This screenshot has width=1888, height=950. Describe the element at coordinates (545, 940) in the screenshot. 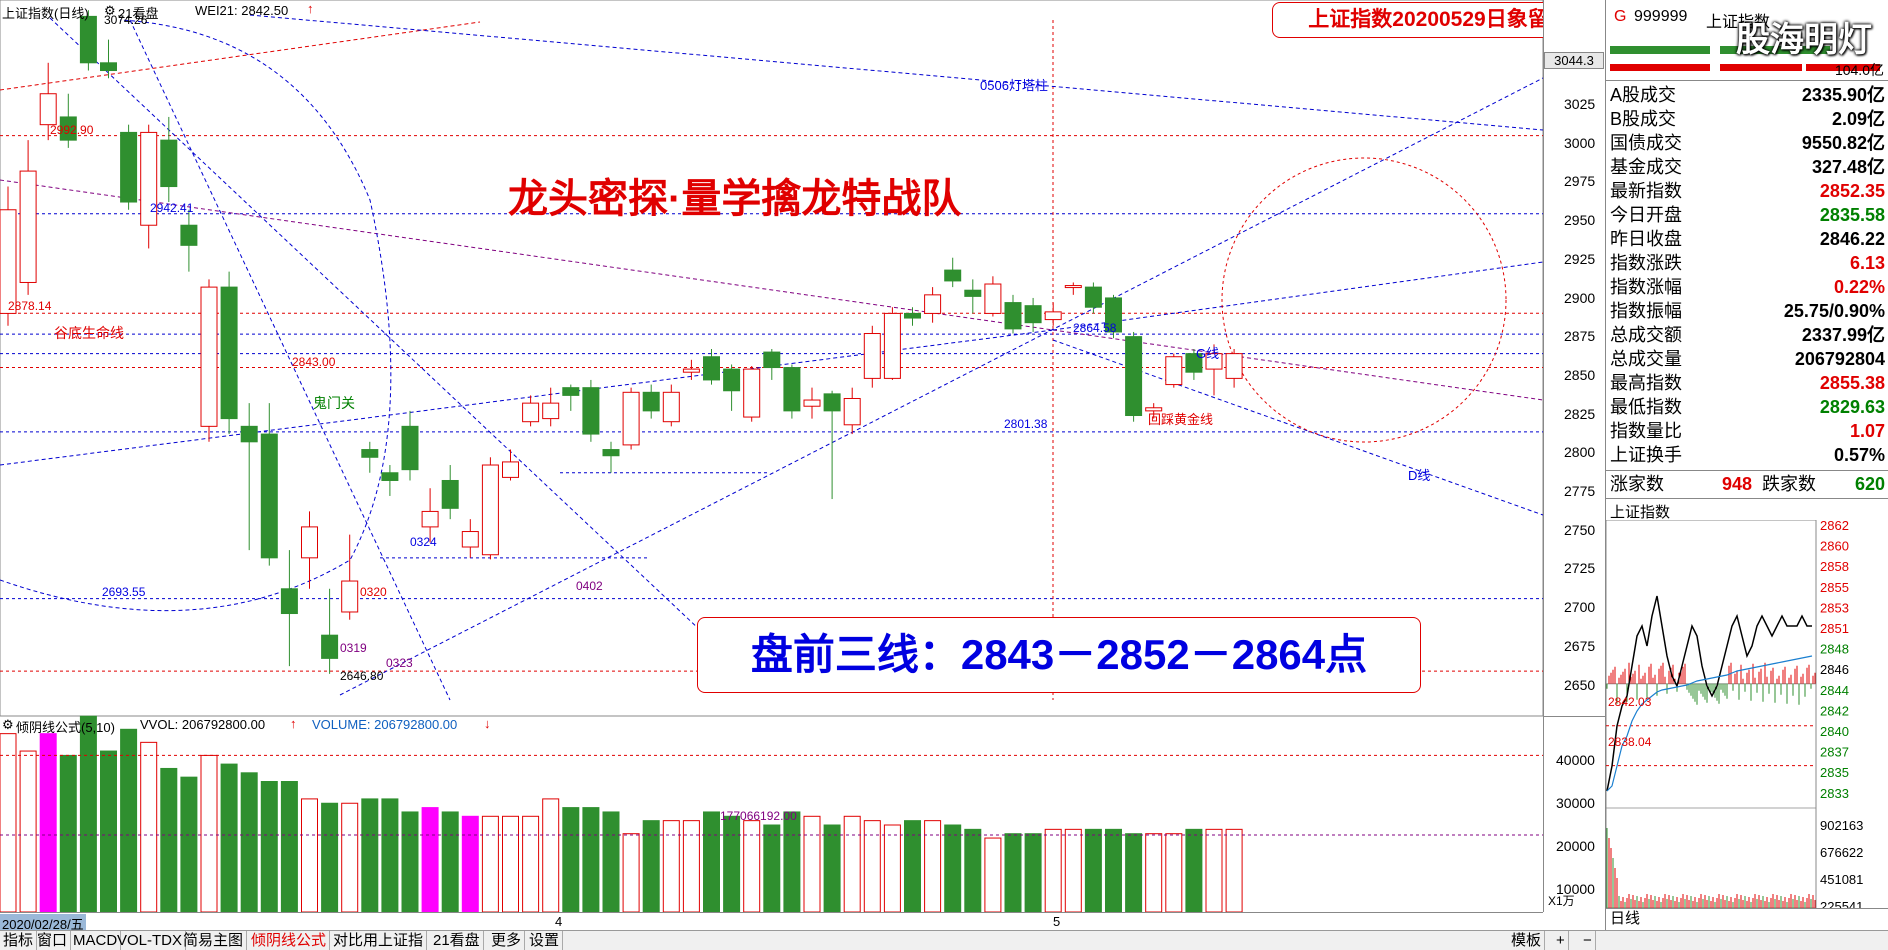

I see `bottom-tab-9: 设置` at that location.